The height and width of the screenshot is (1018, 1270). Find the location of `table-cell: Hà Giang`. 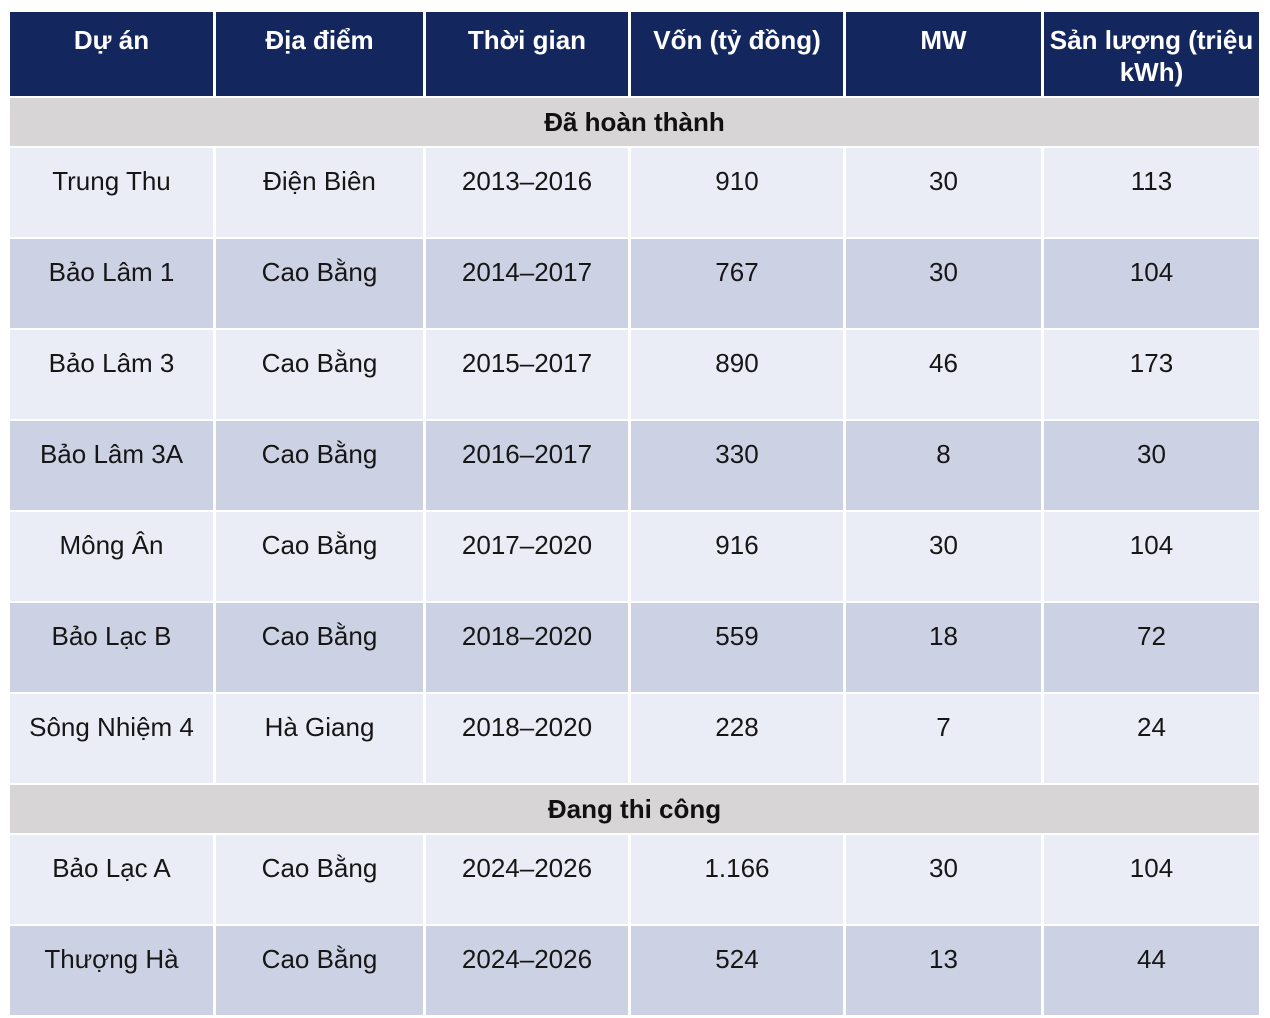

table-cell: Hà Giang is located at coordinates (319, 738).